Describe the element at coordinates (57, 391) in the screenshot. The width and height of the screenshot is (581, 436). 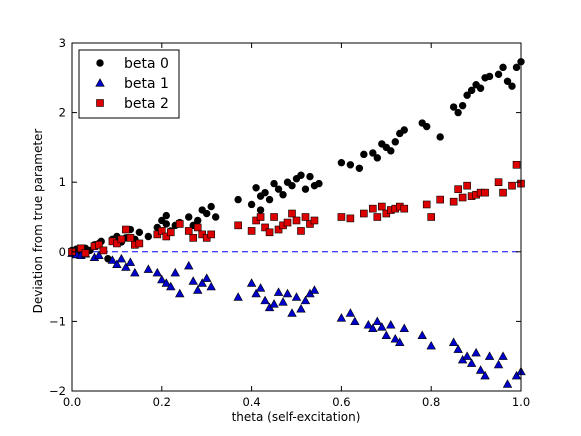
I see `y-tick-label: −2` at that location.